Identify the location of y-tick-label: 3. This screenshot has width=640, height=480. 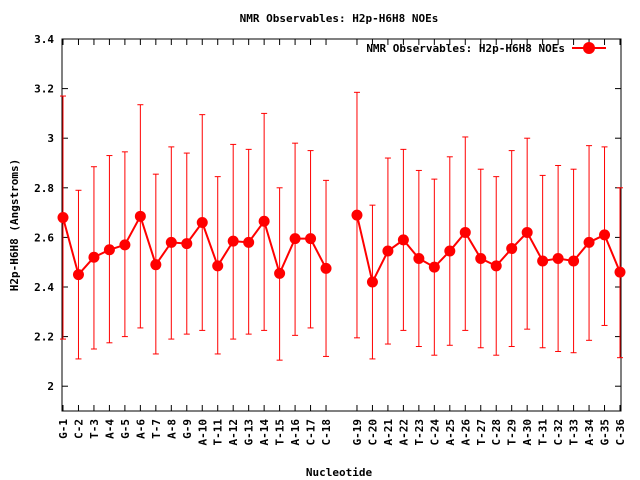
(50, 138).